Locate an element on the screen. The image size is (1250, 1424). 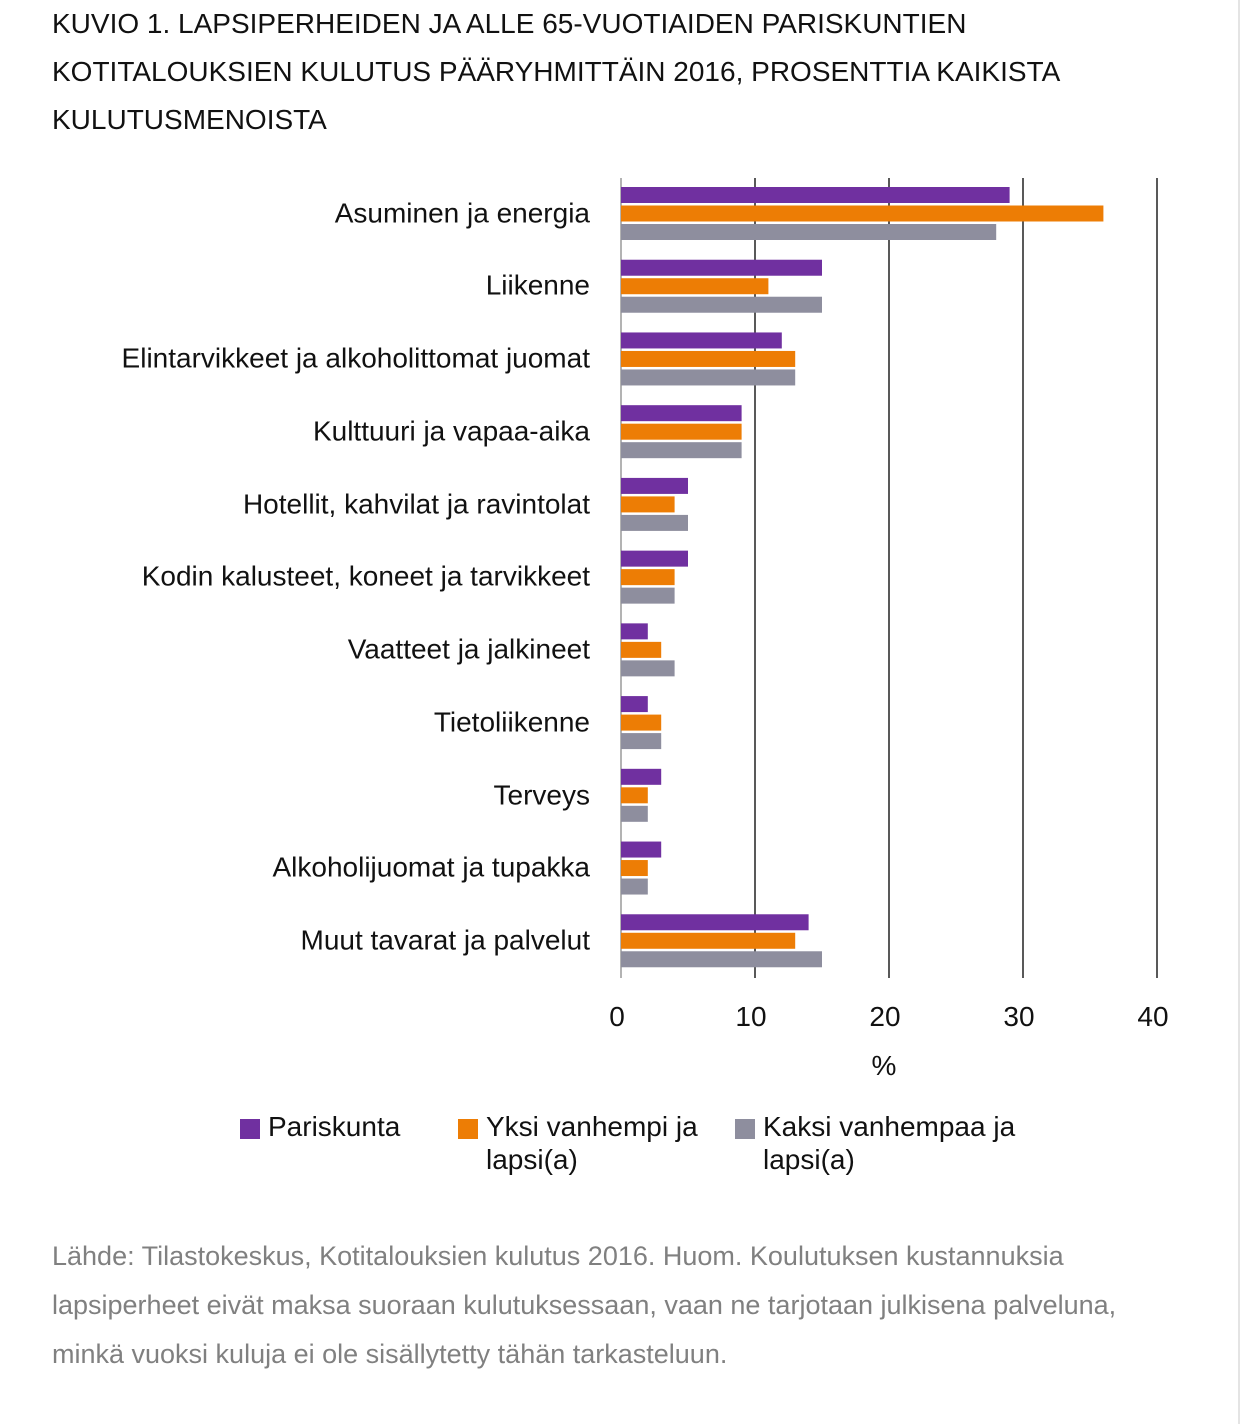
x-tick-label: 10 is located at coordinates (750, 1016).